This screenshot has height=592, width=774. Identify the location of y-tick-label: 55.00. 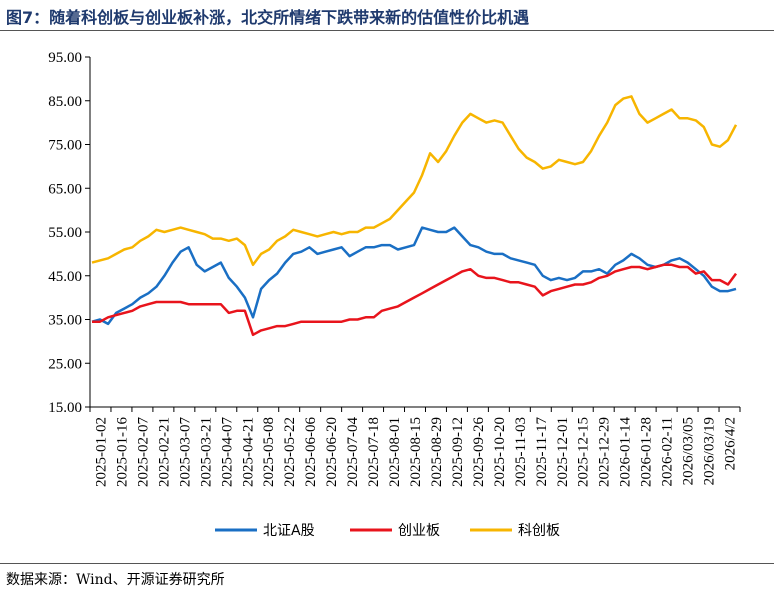
(65, 233).